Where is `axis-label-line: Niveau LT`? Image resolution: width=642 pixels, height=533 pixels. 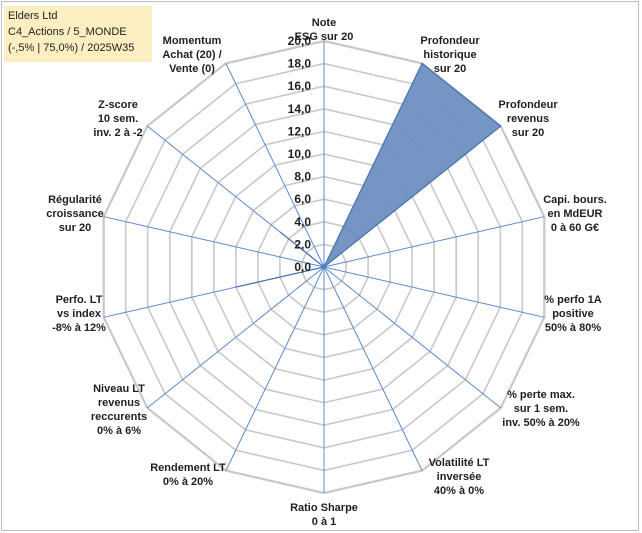
axis-label-line: Niveau LT is located at coordinates (119, 389).